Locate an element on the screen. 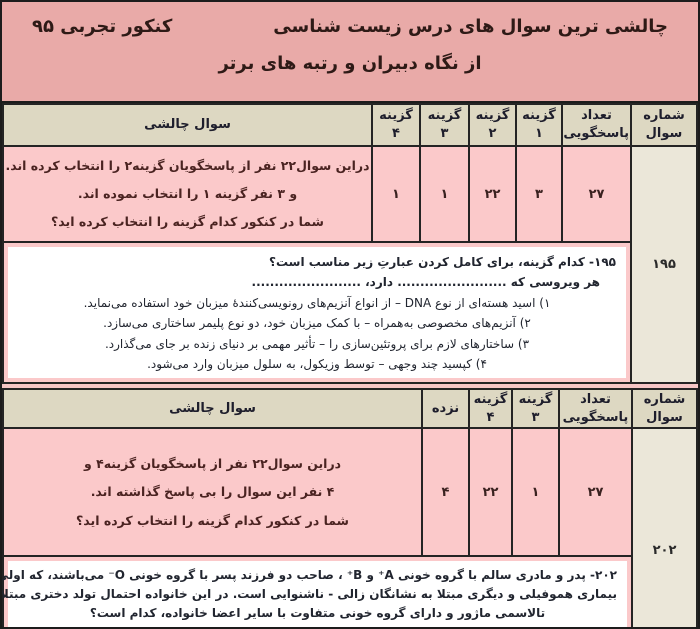  stat-option3-195: ۱ is located at coordinates (444, 194).